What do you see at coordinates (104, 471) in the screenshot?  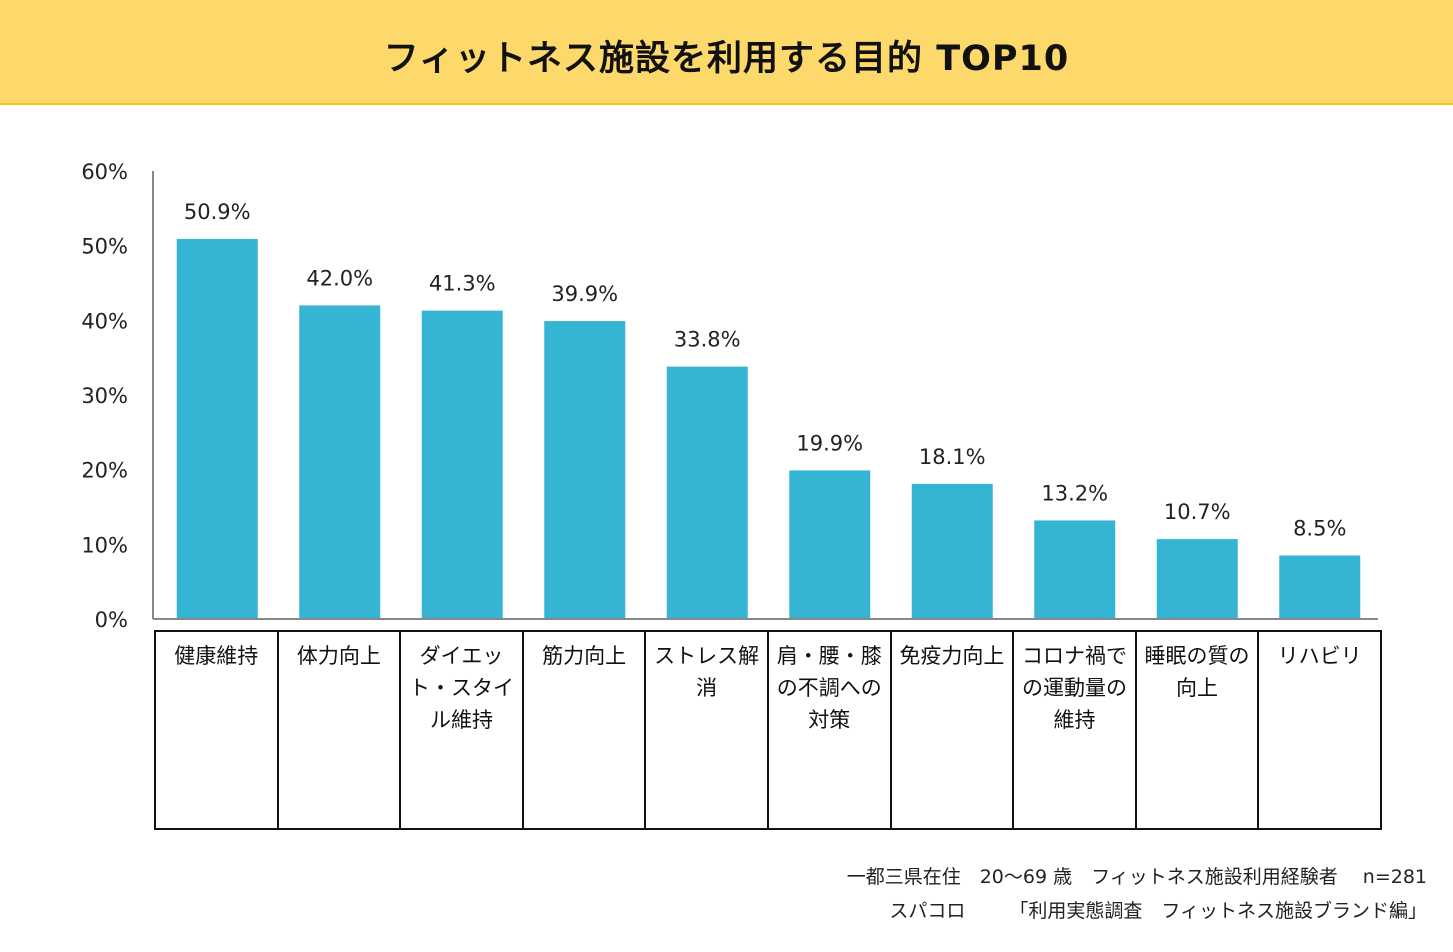 I see `y-tick-label: 20%` at bounding box center [104, 471].